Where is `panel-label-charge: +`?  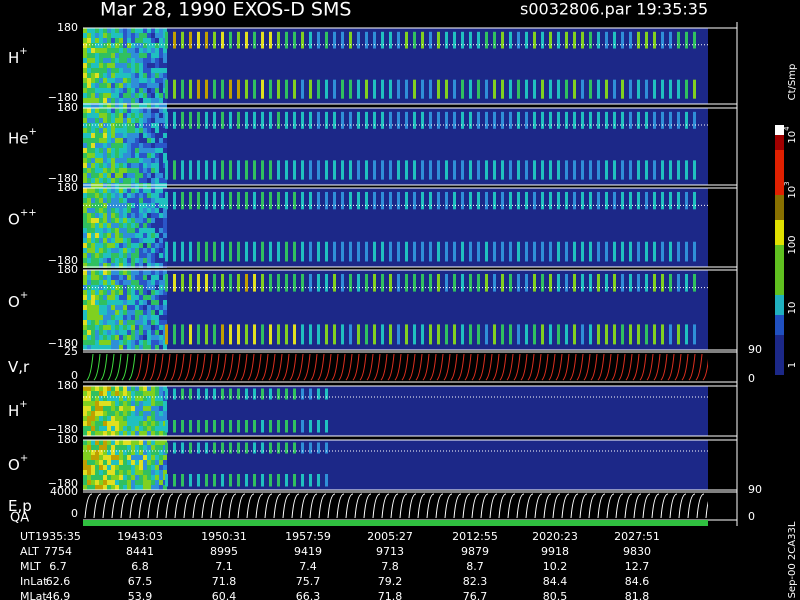 panel-label-charge: + is located at coordinates (33, 132).